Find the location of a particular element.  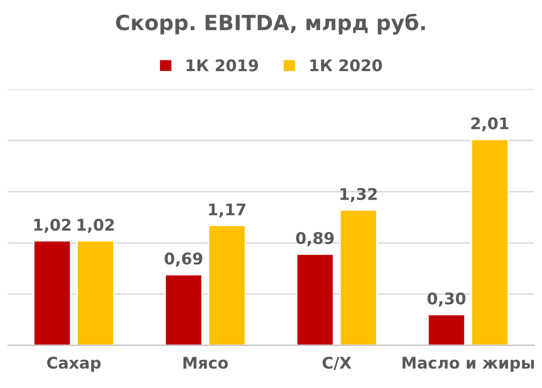

data-label: 1,32 is located at coordinates (358, 195).